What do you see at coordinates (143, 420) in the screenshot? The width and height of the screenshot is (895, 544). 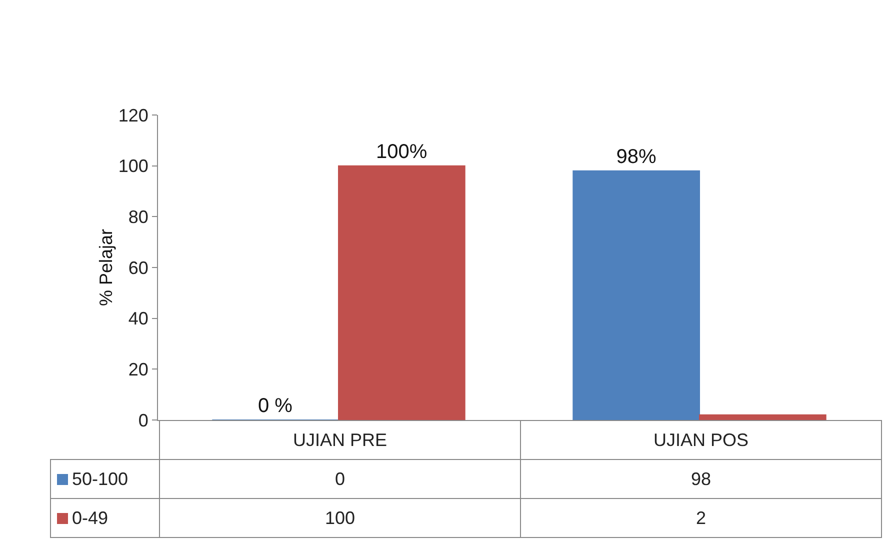 I see `y-tick-label: 0` at bounding box center [143, 420].